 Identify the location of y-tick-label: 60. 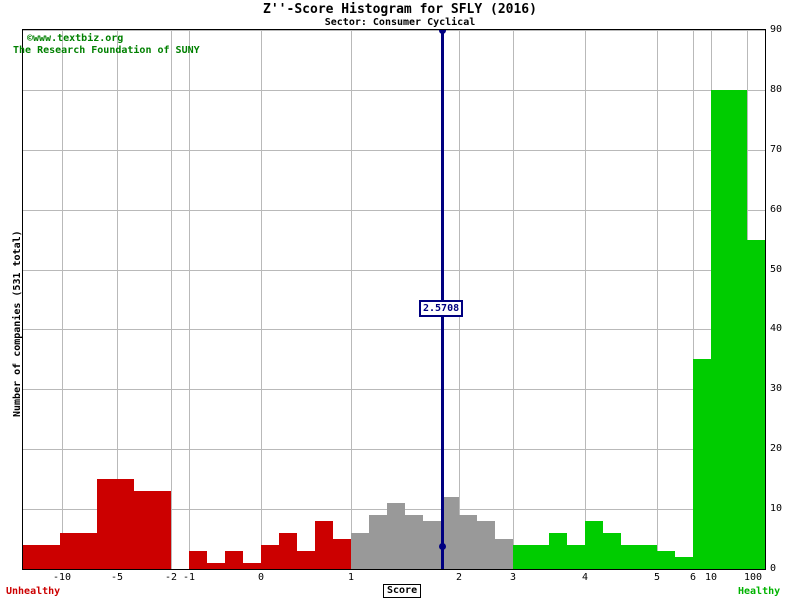
(776, 209).